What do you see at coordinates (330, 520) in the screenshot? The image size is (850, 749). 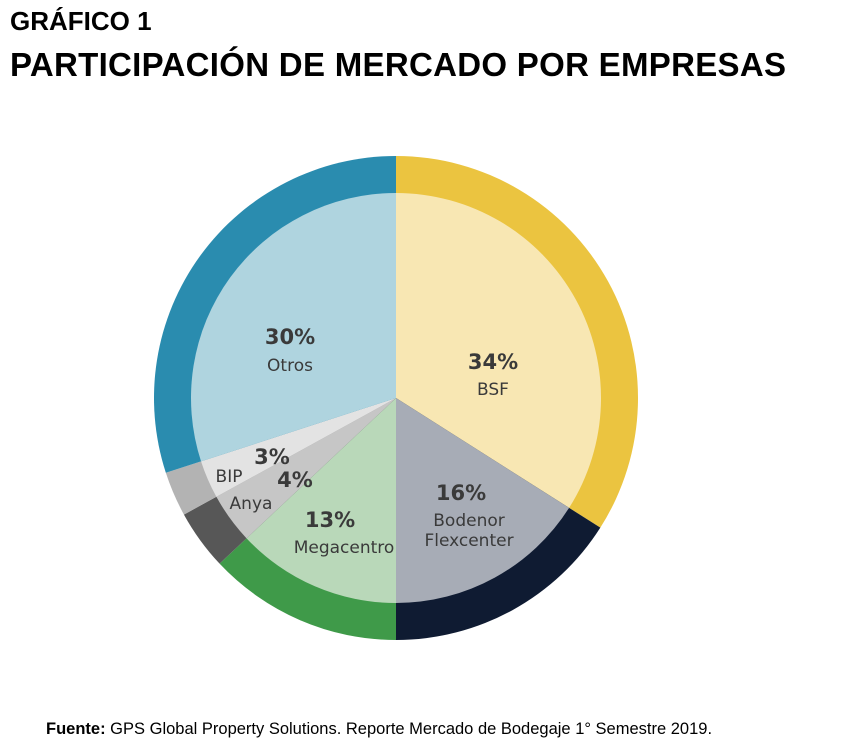 I see `value-label-megacentro: 13%` at bounding box center [330, 520].